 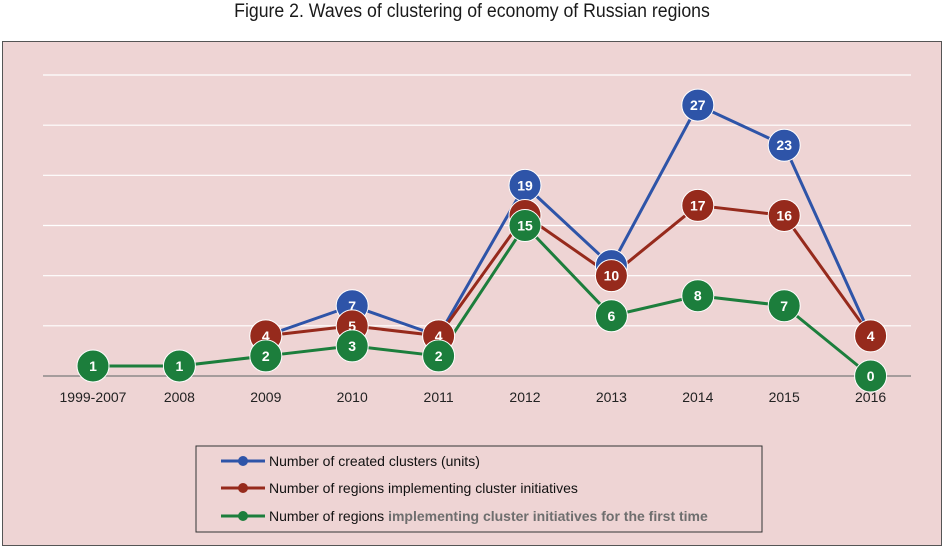 I want to click on data-label-series-3: 15, so click(x=525, y=226).